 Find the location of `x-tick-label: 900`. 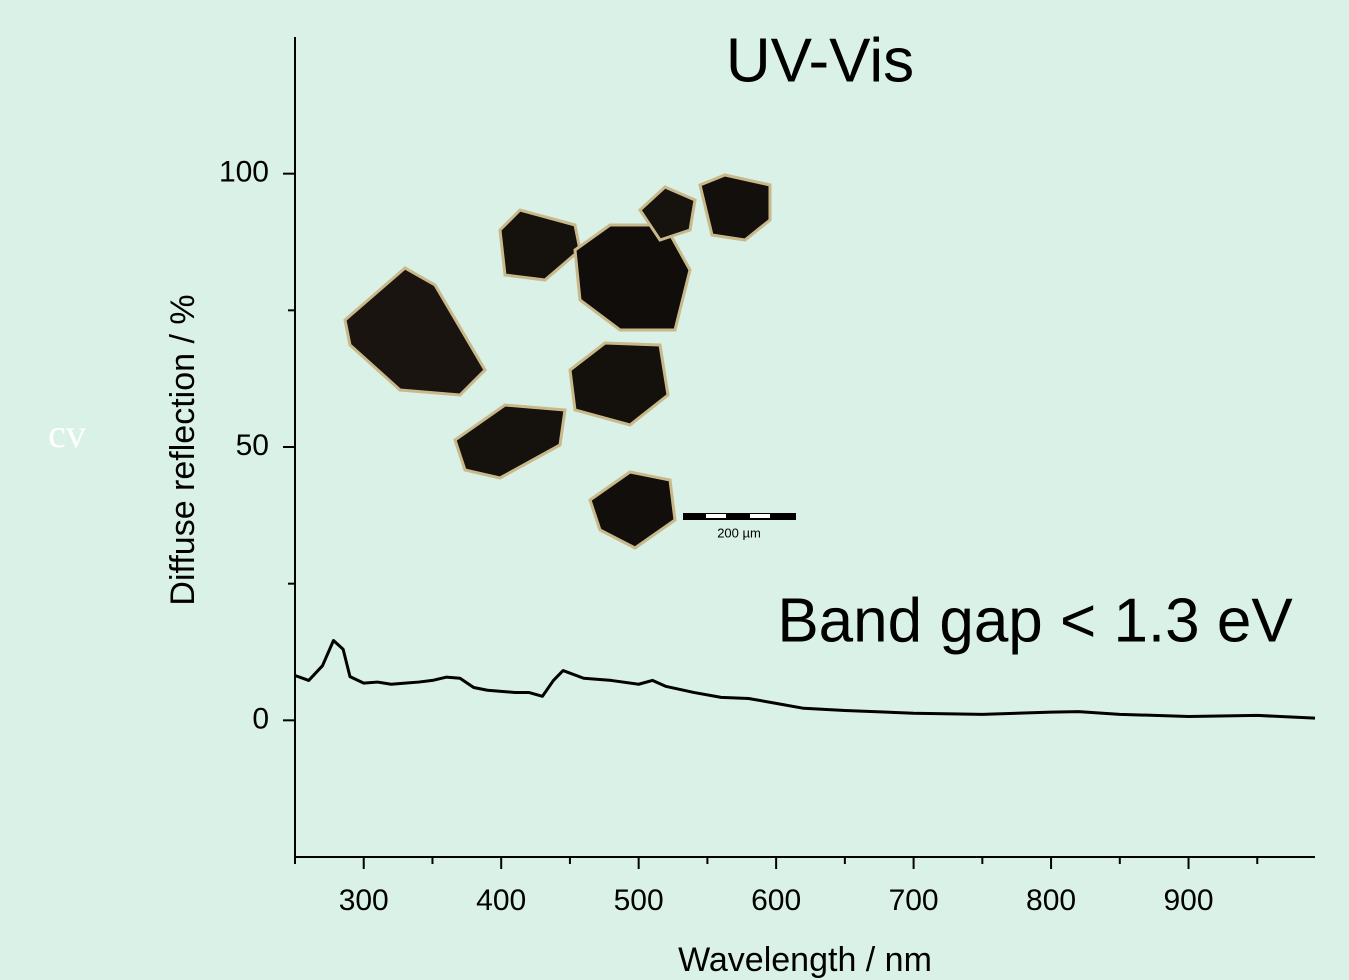

x-tick-label: 900 is located at coordinates (1188, 900).